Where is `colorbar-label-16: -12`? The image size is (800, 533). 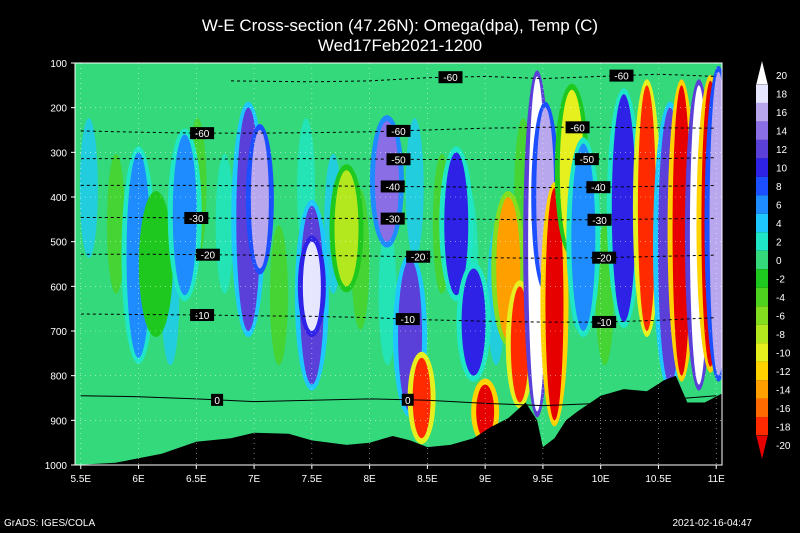 colorbar-label-16: -12 is located at coordinates (783, 372).